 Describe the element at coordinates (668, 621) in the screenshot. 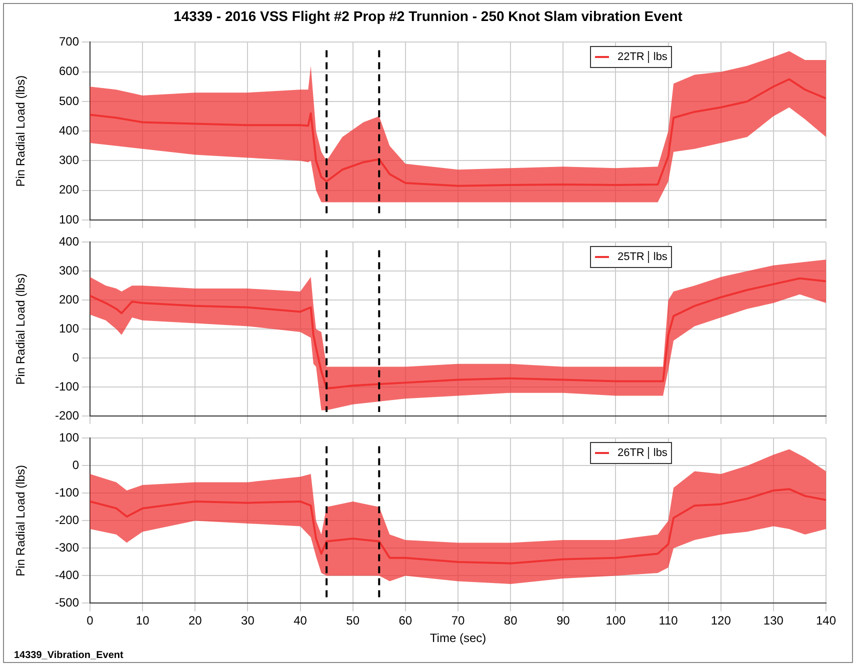

I see `x-tick-label: 110` at that location.